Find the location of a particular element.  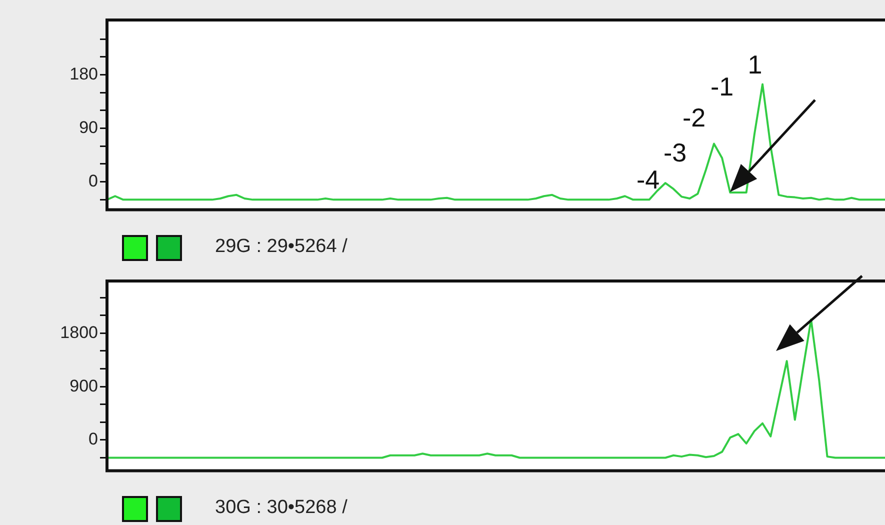

y-tick-label: 1800 is located at coordinates (79, 332).